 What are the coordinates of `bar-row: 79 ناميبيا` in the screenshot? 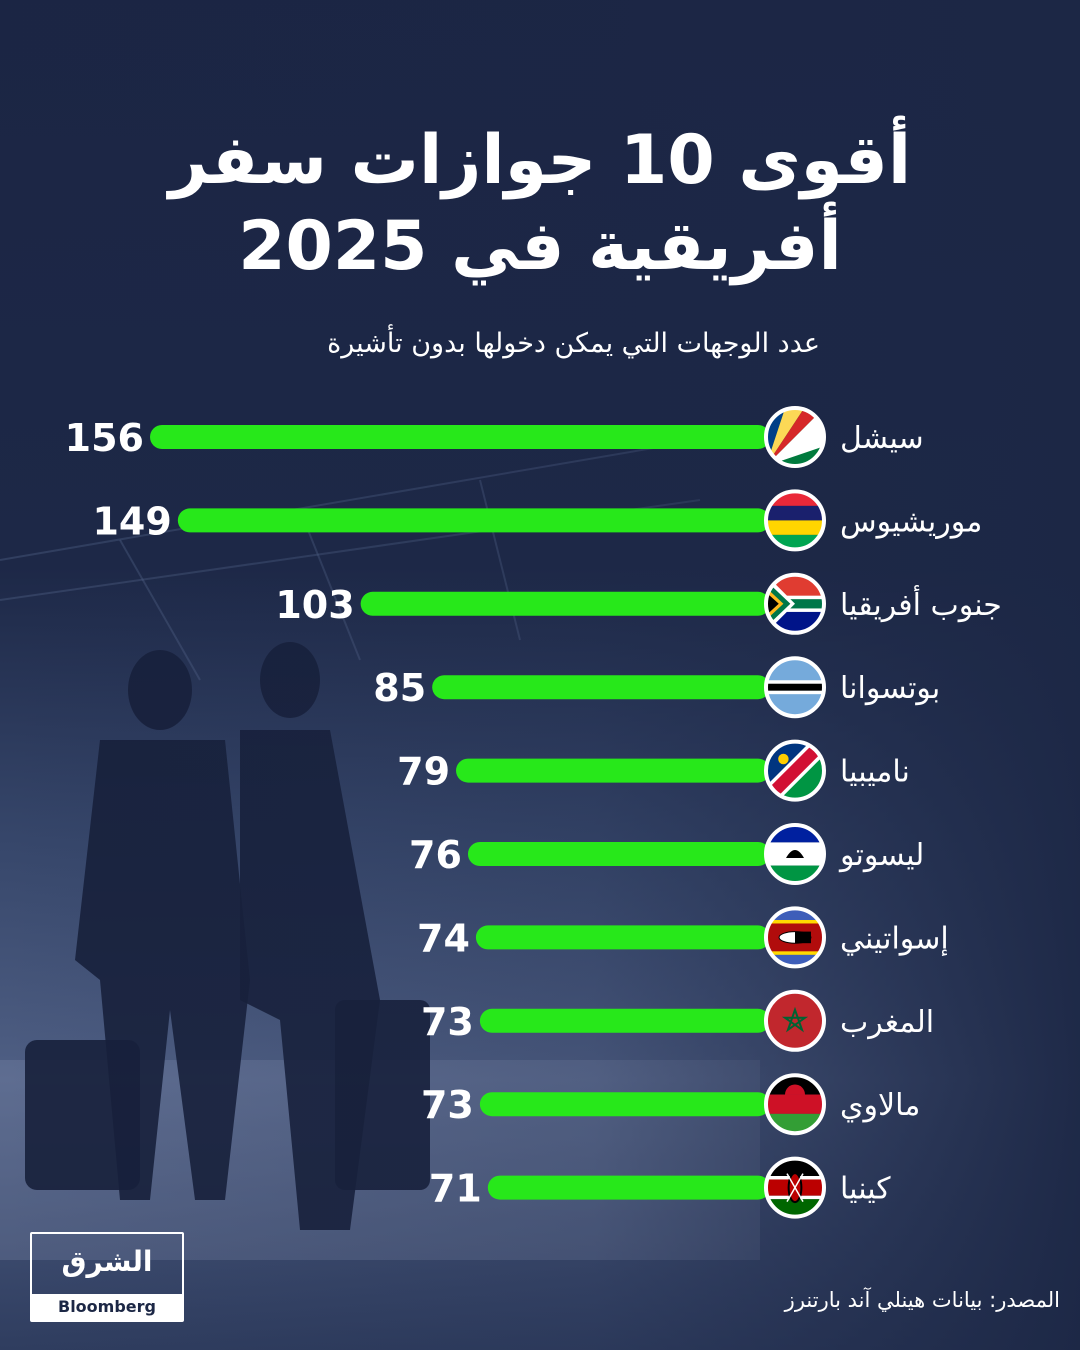 It's located at (653, 770).